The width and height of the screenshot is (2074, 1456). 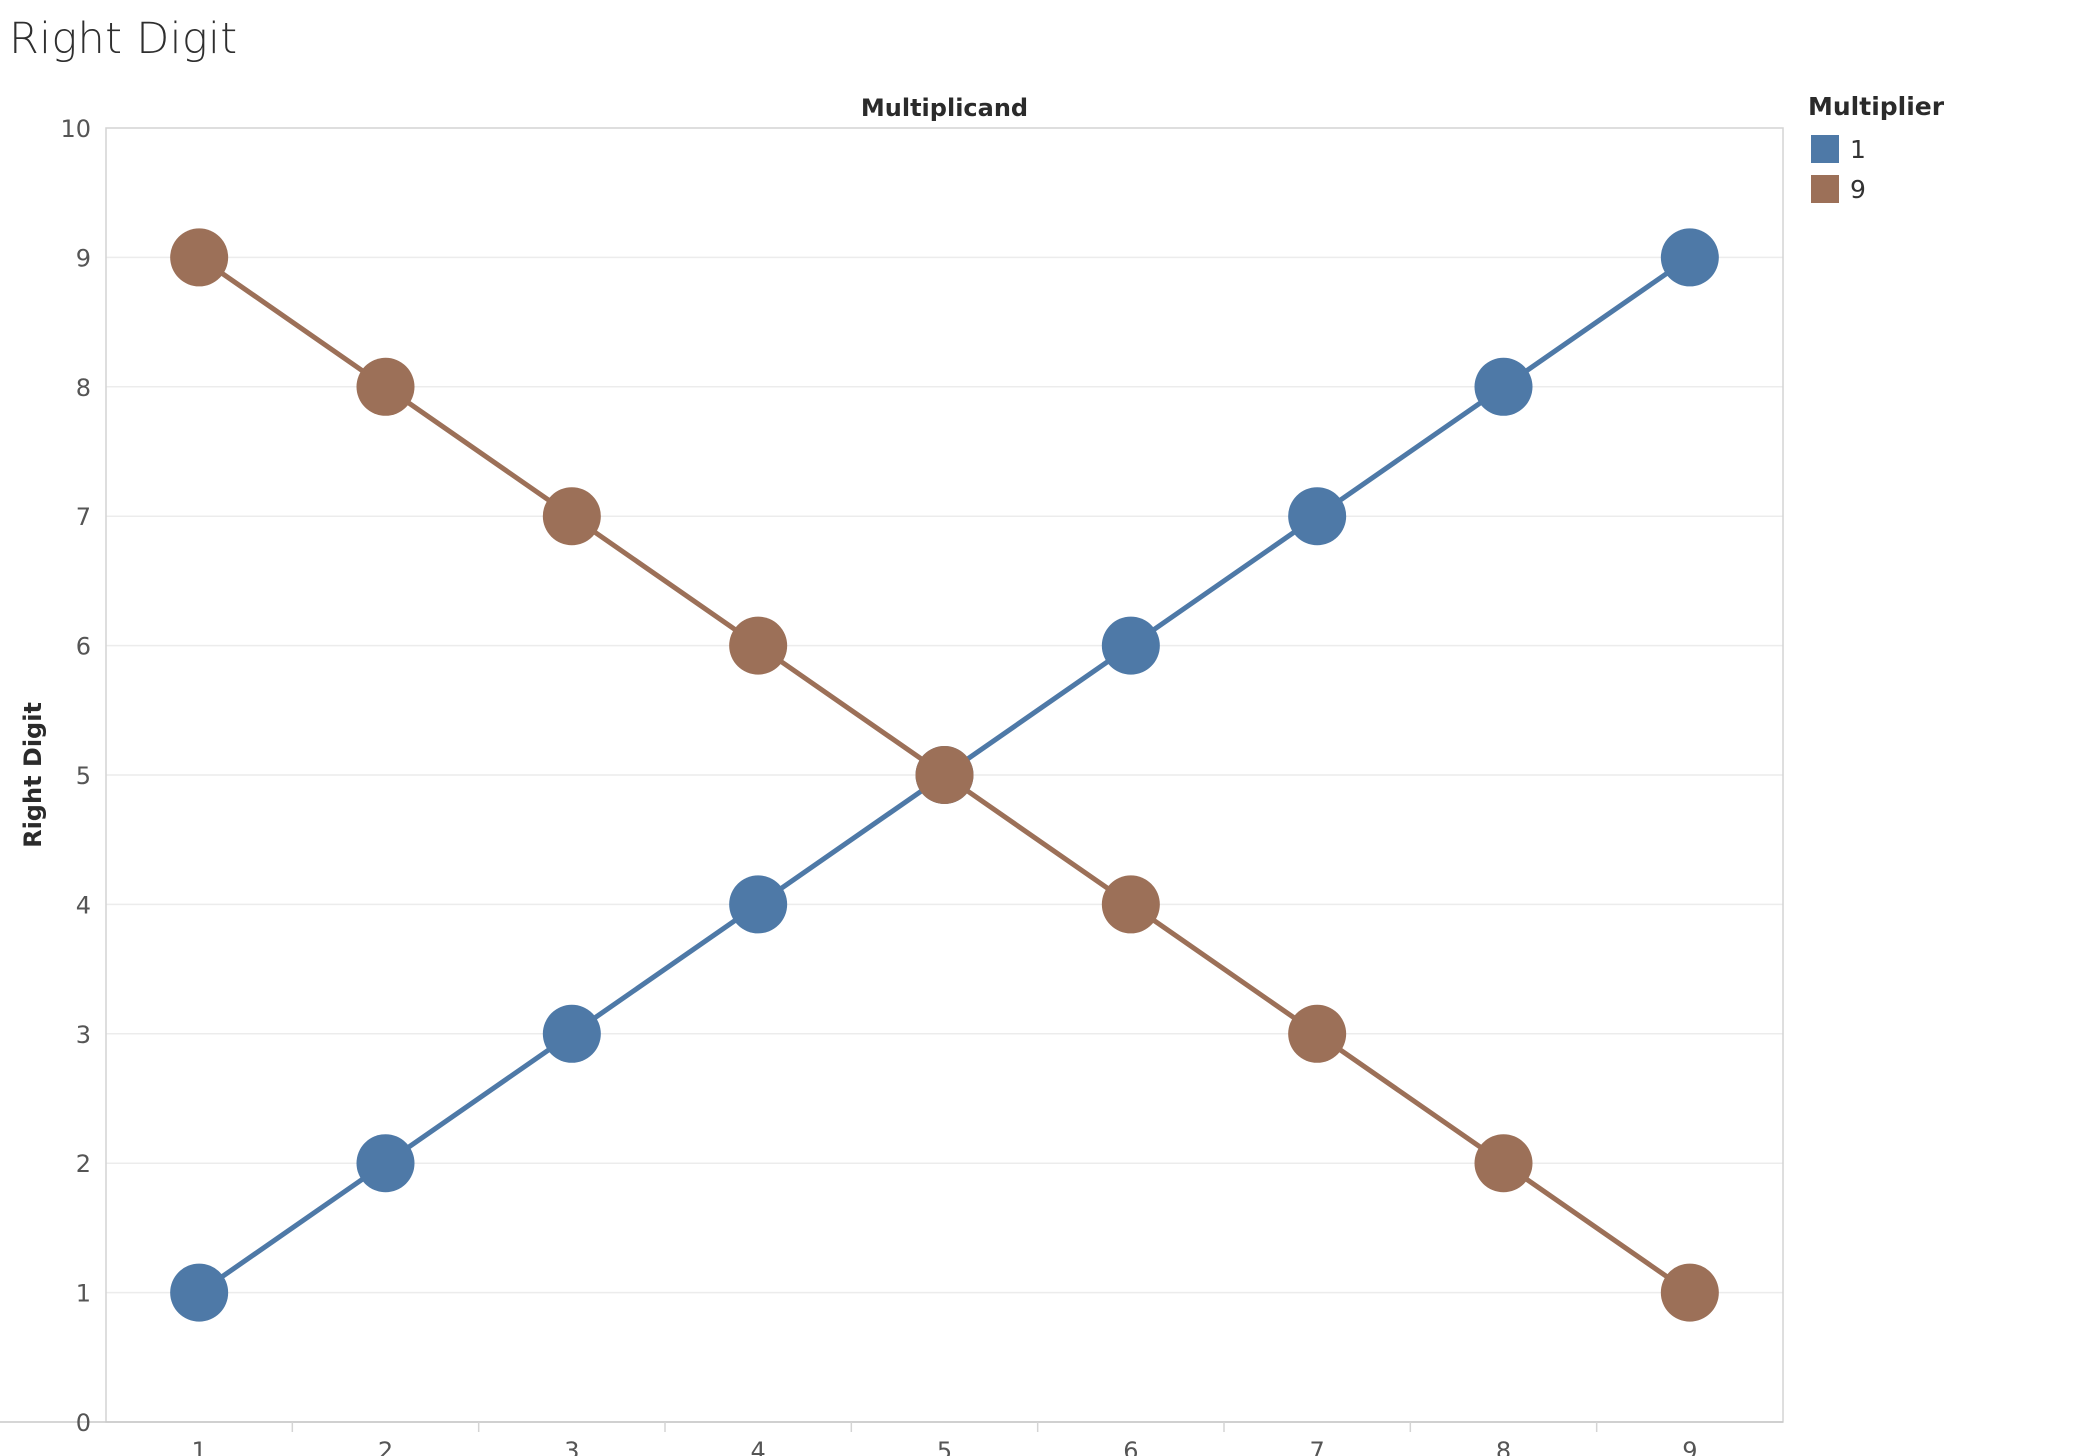 I want to click on x-tick-label: 4, so click(x=758, y=1446).